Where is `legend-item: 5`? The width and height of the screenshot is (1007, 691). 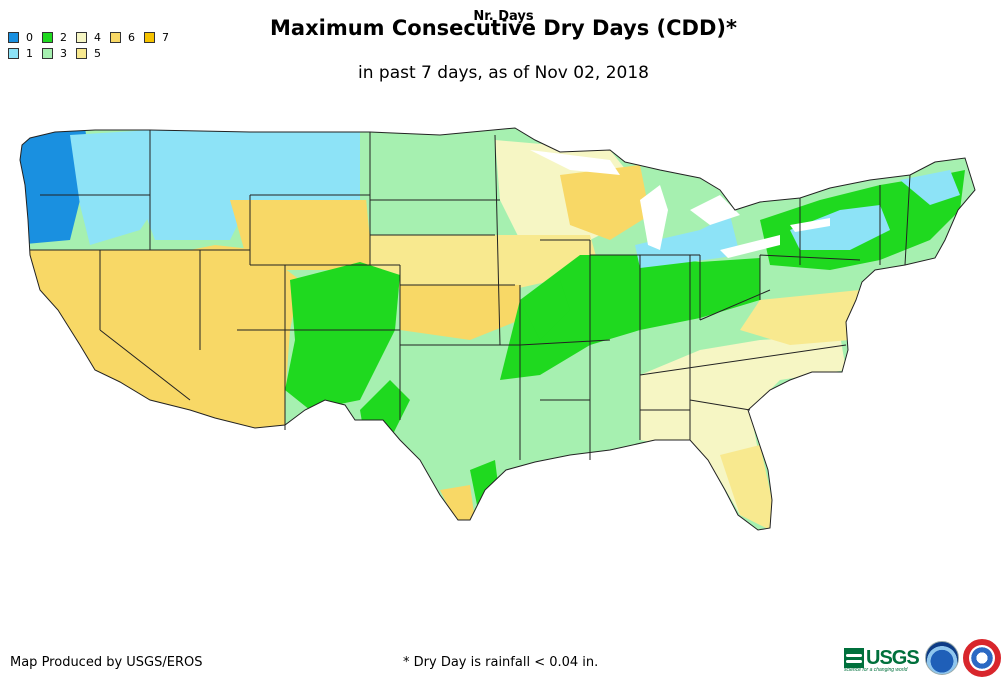
legend-item: 5 is located at coordinates (88, 53).